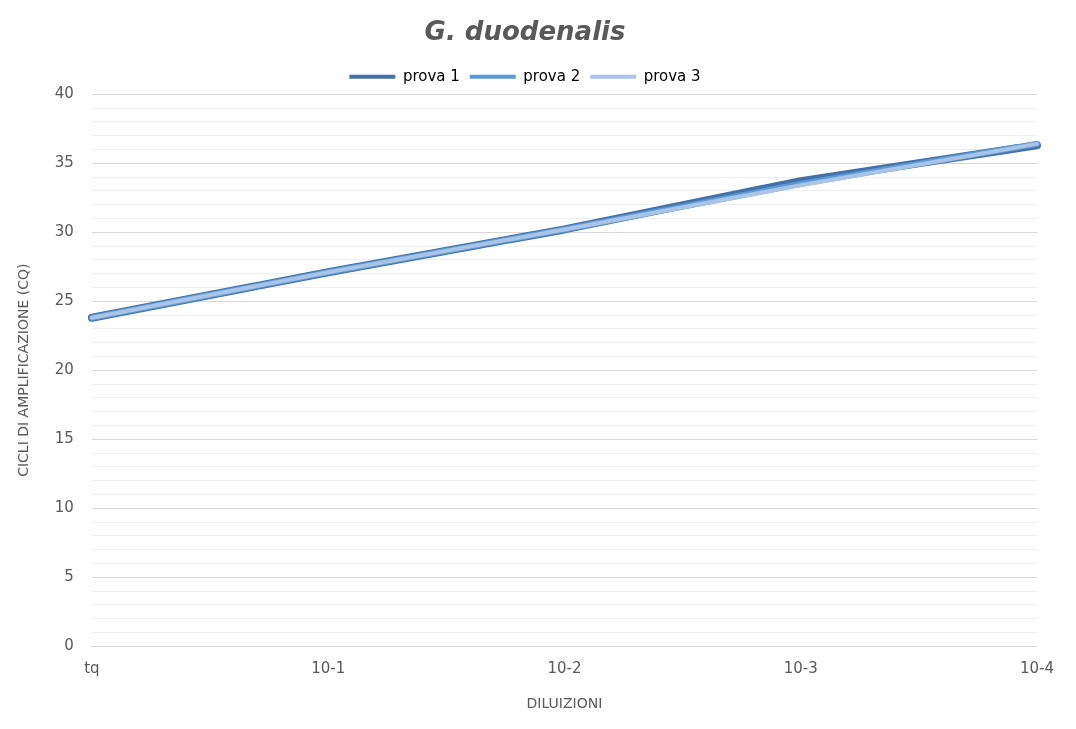 Image resolution: width=1076 pixels, height=729 pixels. What do you see at coordinates (64, 231) in the screenshot?
I see `y-tick-label: 30` at bounding box center [64, 231].